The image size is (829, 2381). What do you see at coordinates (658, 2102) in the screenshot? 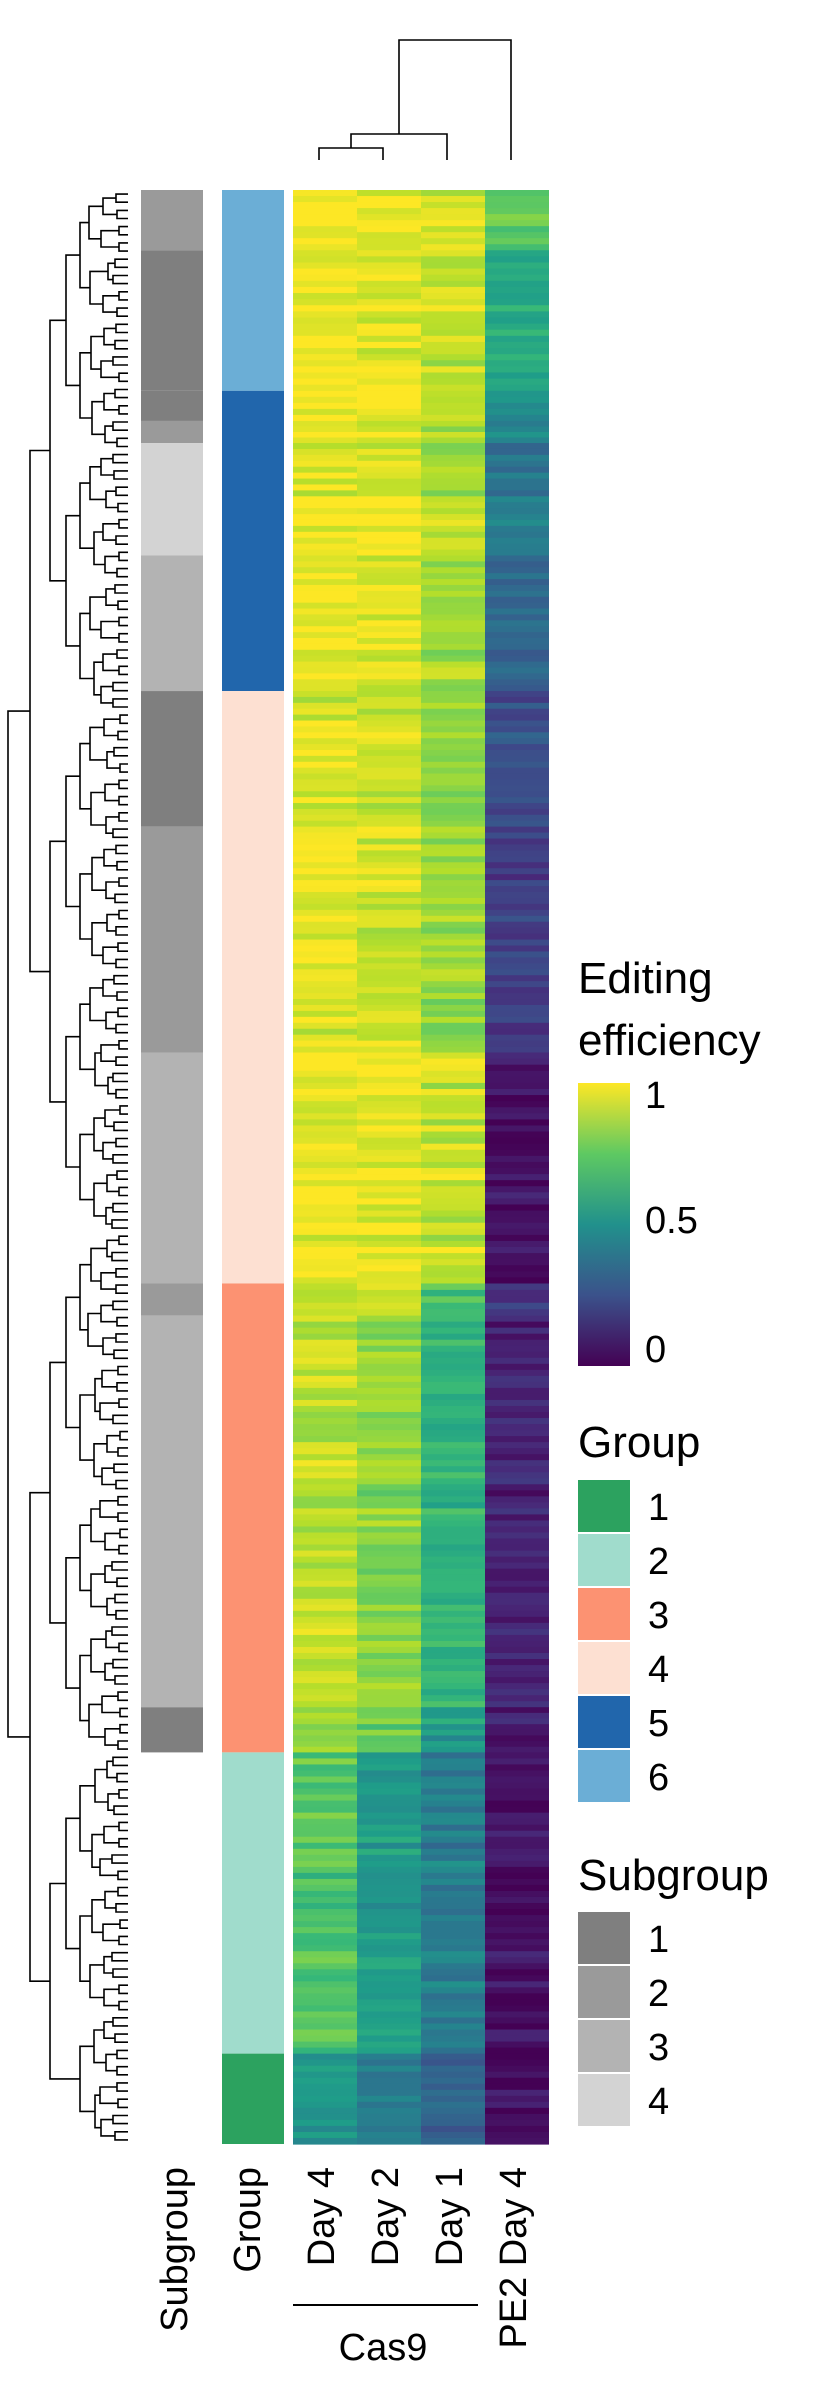
I see `subgroup-legend-label-4: 4` at bounding box center [658, 2102].